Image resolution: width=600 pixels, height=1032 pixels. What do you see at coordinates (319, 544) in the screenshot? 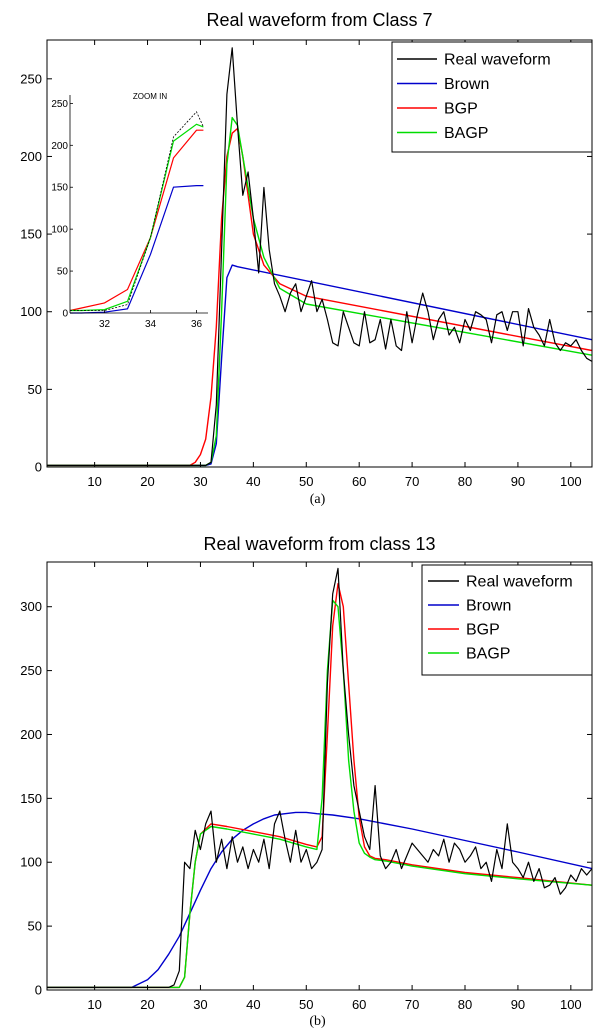
I see `chart-title: Real waveform from class 13` at bounding box center [319, 544].